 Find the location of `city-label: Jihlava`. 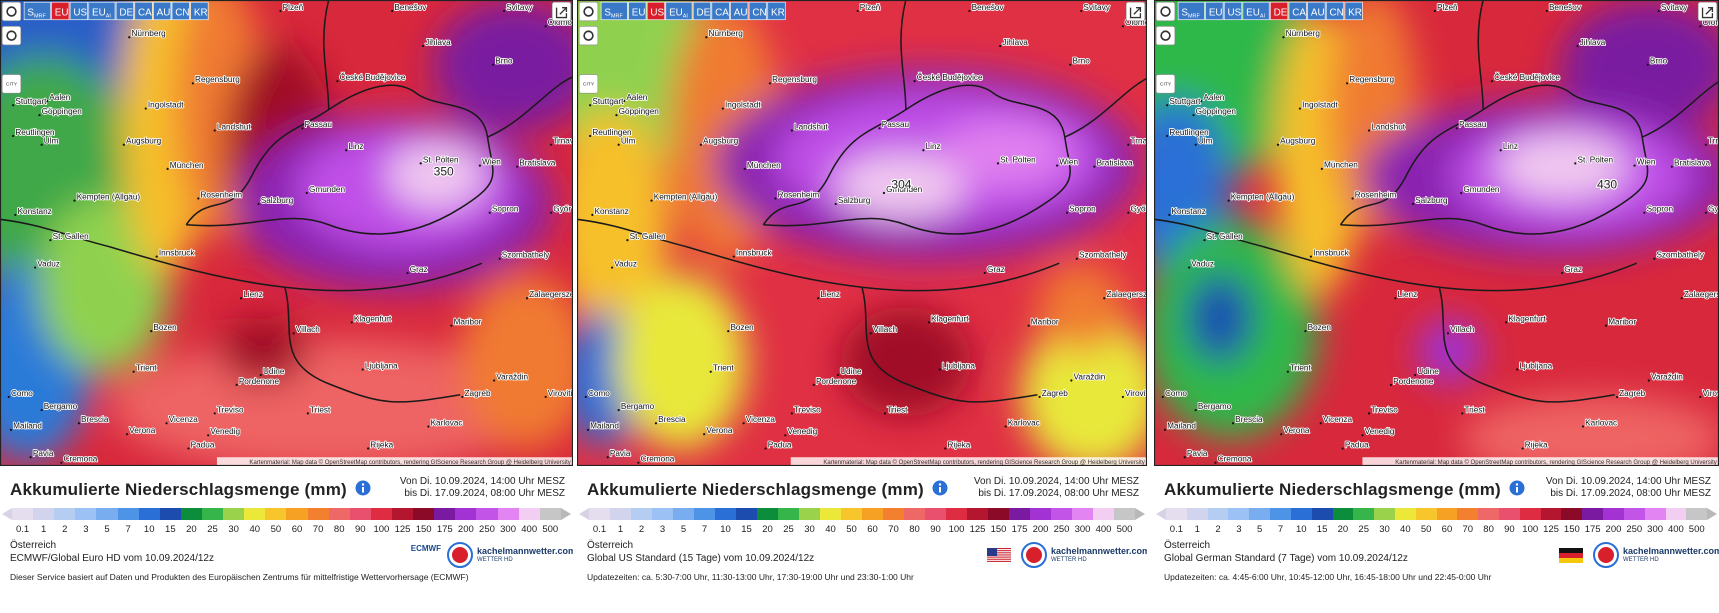

city-label: Jihlava is located at coordinates (438, 42).